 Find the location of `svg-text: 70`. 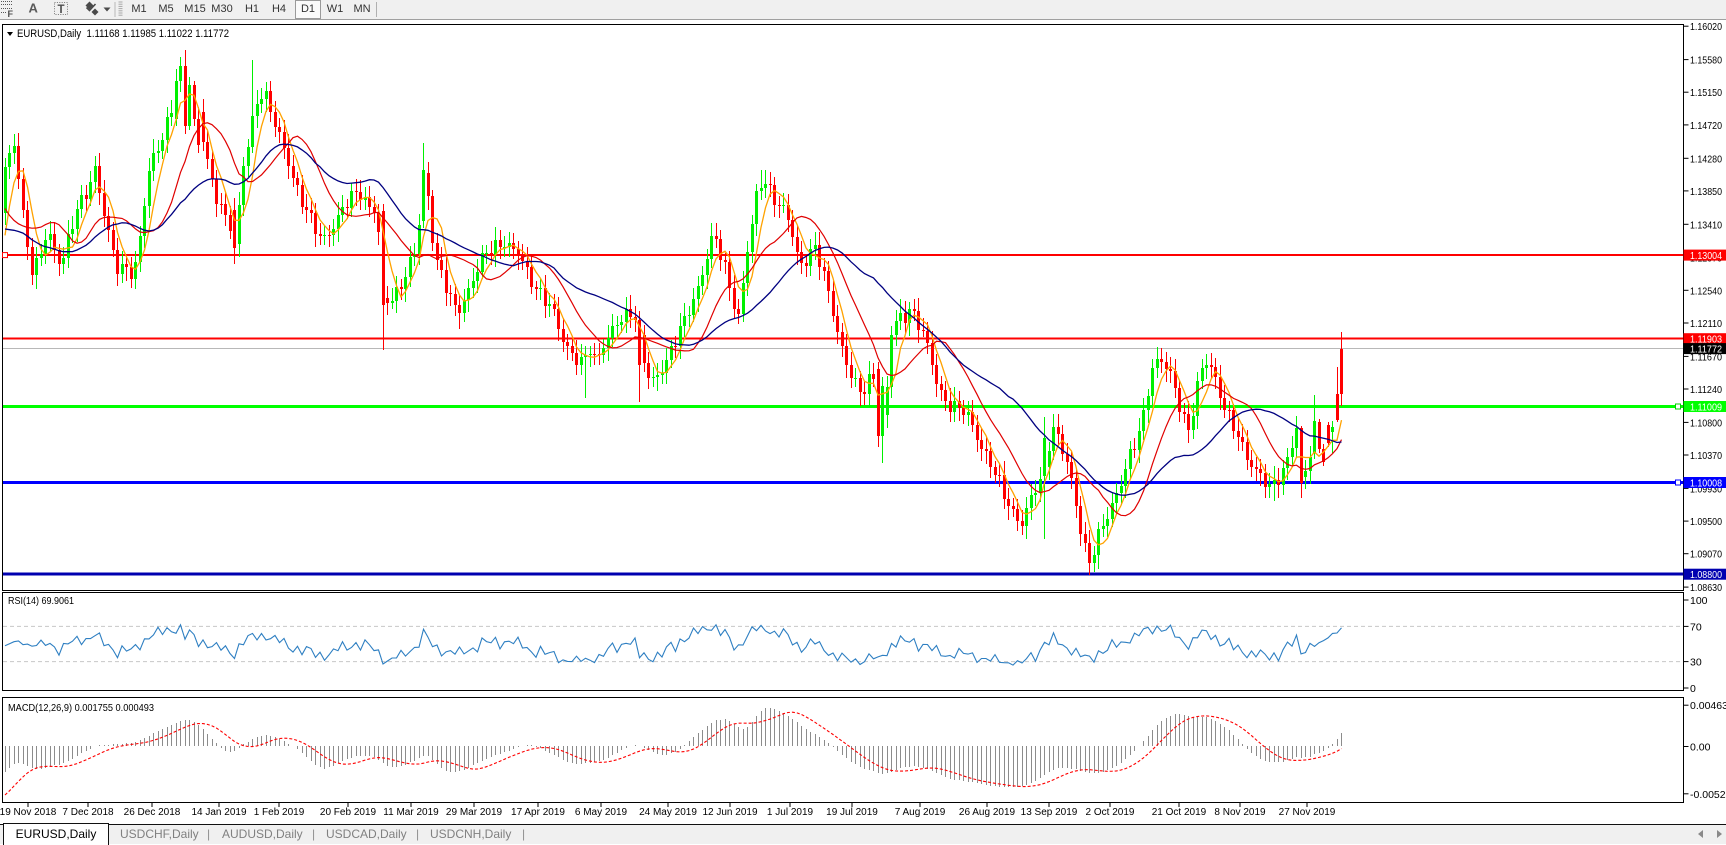

svg-text: 70 is located at coordinates (1696, 627).